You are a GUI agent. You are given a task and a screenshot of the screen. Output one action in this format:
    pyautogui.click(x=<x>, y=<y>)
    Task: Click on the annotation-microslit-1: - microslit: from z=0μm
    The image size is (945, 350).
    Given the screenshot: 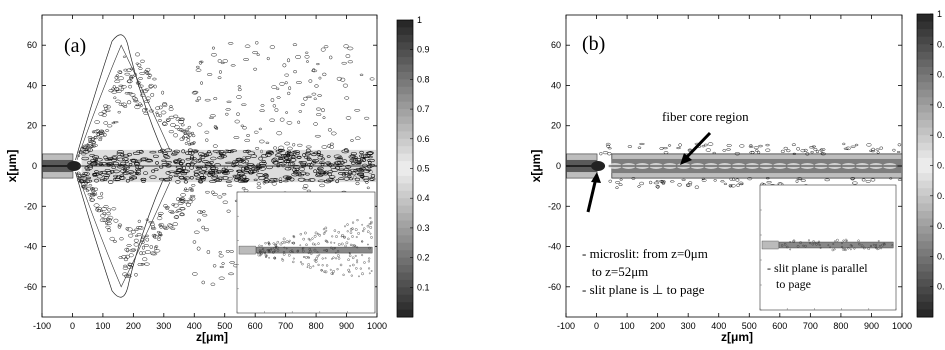 What is the action you would take?
    pyautogui.click(x=645, y=253)
    